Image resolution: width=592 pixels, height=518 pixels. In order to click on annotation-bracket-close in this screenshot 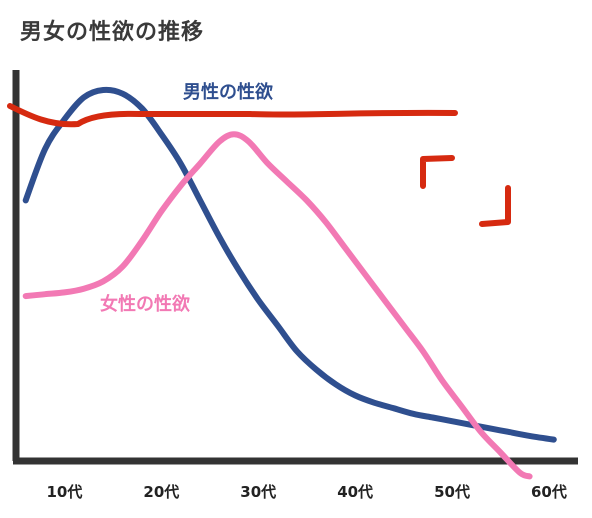, I will do `click(495, 206)`.